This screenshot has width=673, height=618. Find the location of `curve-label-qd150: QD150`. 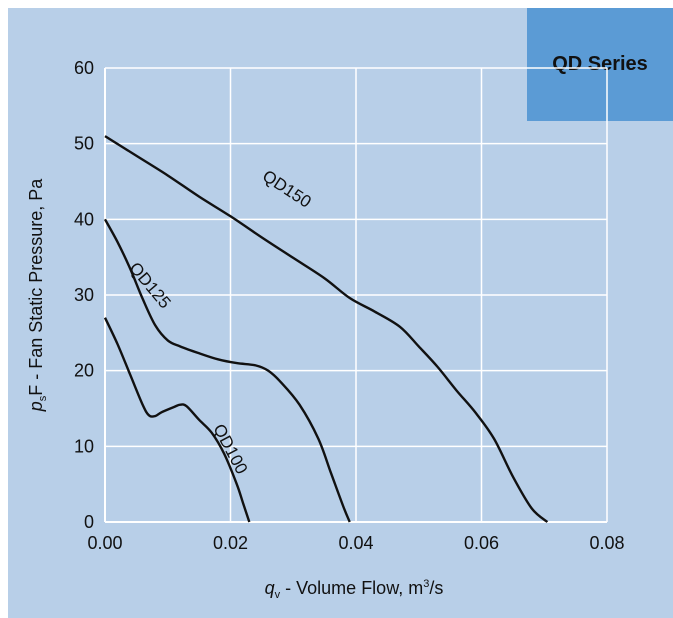

curve-label-qd150: QD150 is located at coordinates (287, 188).